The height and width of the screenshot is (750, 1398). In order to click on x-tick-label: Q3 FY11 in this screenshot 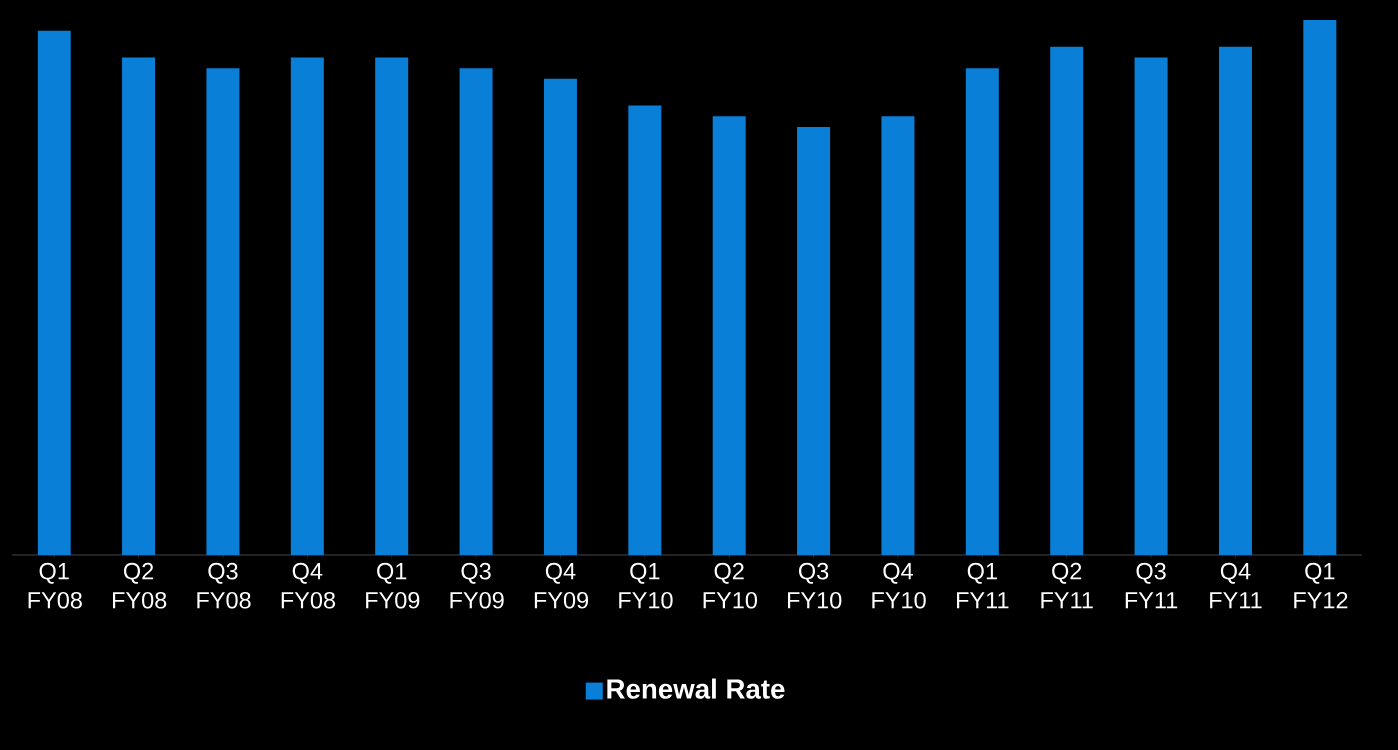, I will do `click(1151, 585)`.